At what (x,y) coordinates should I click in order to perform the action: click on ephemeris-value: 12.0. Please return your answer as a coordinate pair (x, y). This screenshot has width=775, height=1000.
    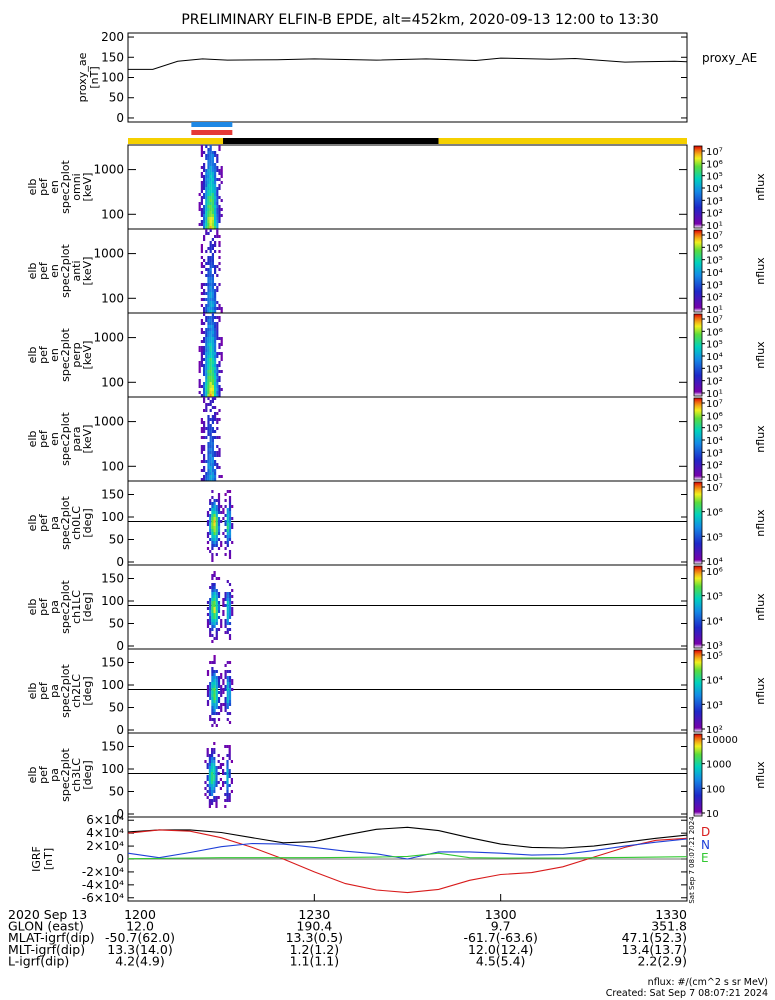
    Looking at the image, I should click on (140, 926).